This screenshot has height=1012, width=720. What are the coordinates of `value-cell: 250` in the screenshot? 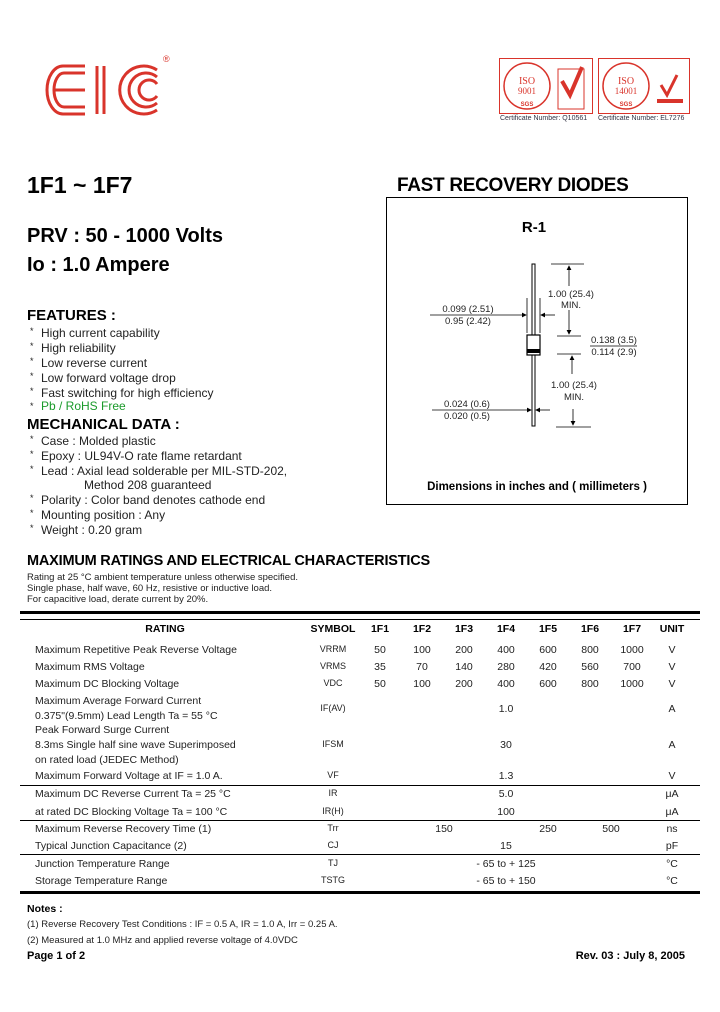 It's located at (548, 829).